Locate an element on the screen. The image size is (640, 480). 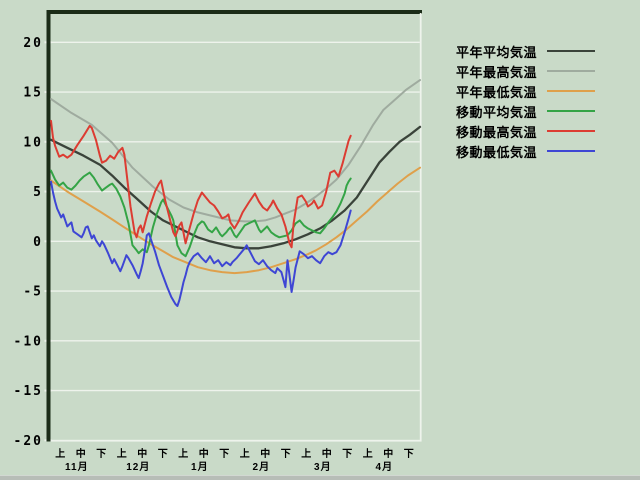
legend-item-normal-avg: 平年平均気温 is located at coordinates (526, 52).